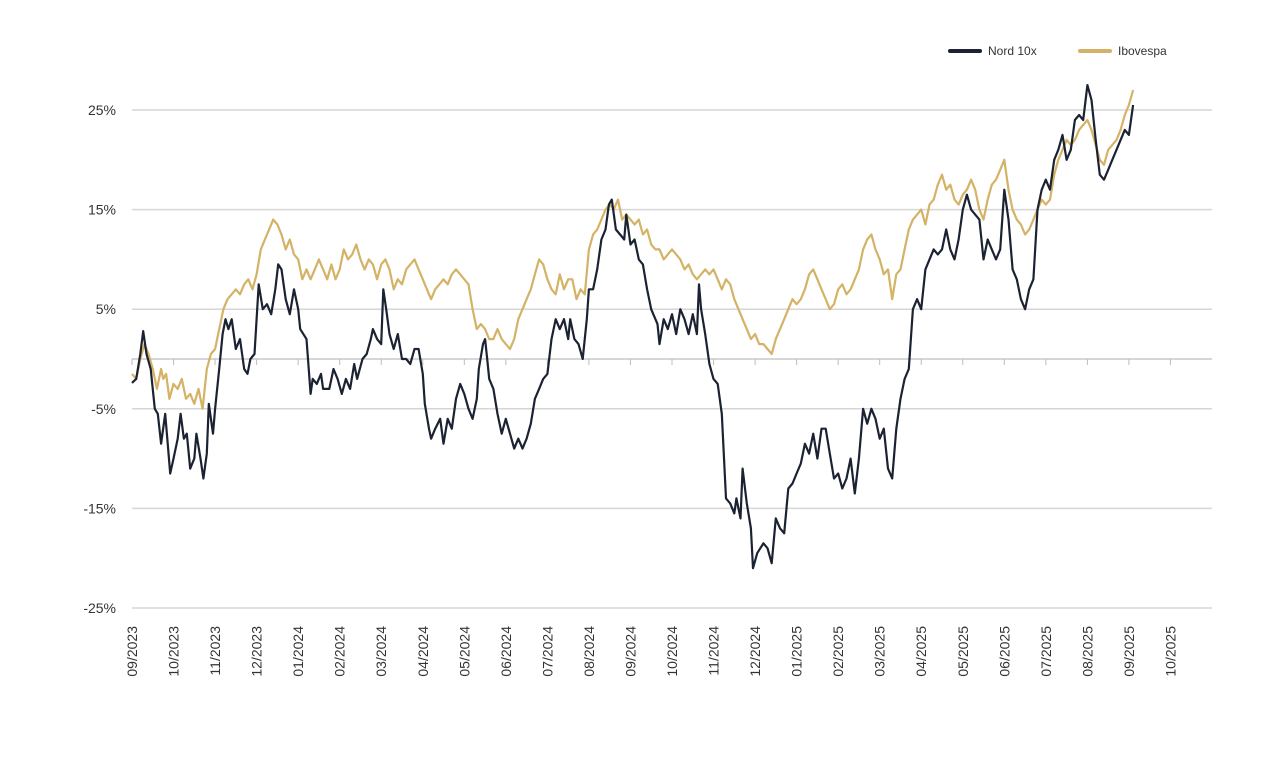 The width and height of the screenshot is (1276, 768). Describe the element at coordinates (1004, 651) in the screenshot. I see `x-tick-label: 06/2025` at that location.